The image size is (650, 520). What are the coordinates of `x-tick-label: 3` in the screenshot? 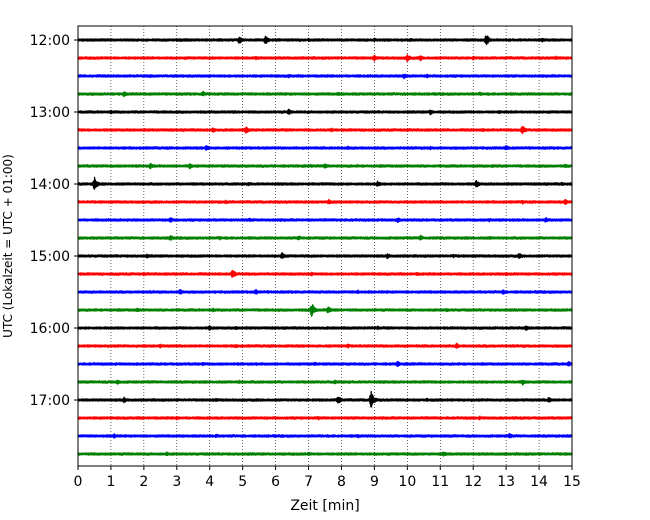 It's located at (176, 482).